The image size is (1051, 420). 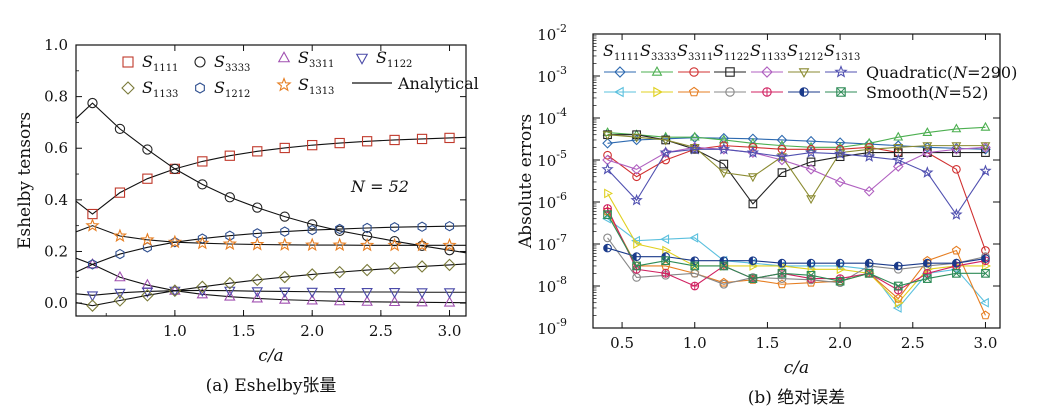 I want to click on y-tick-exponent: -4, so click(x=561, y=112).